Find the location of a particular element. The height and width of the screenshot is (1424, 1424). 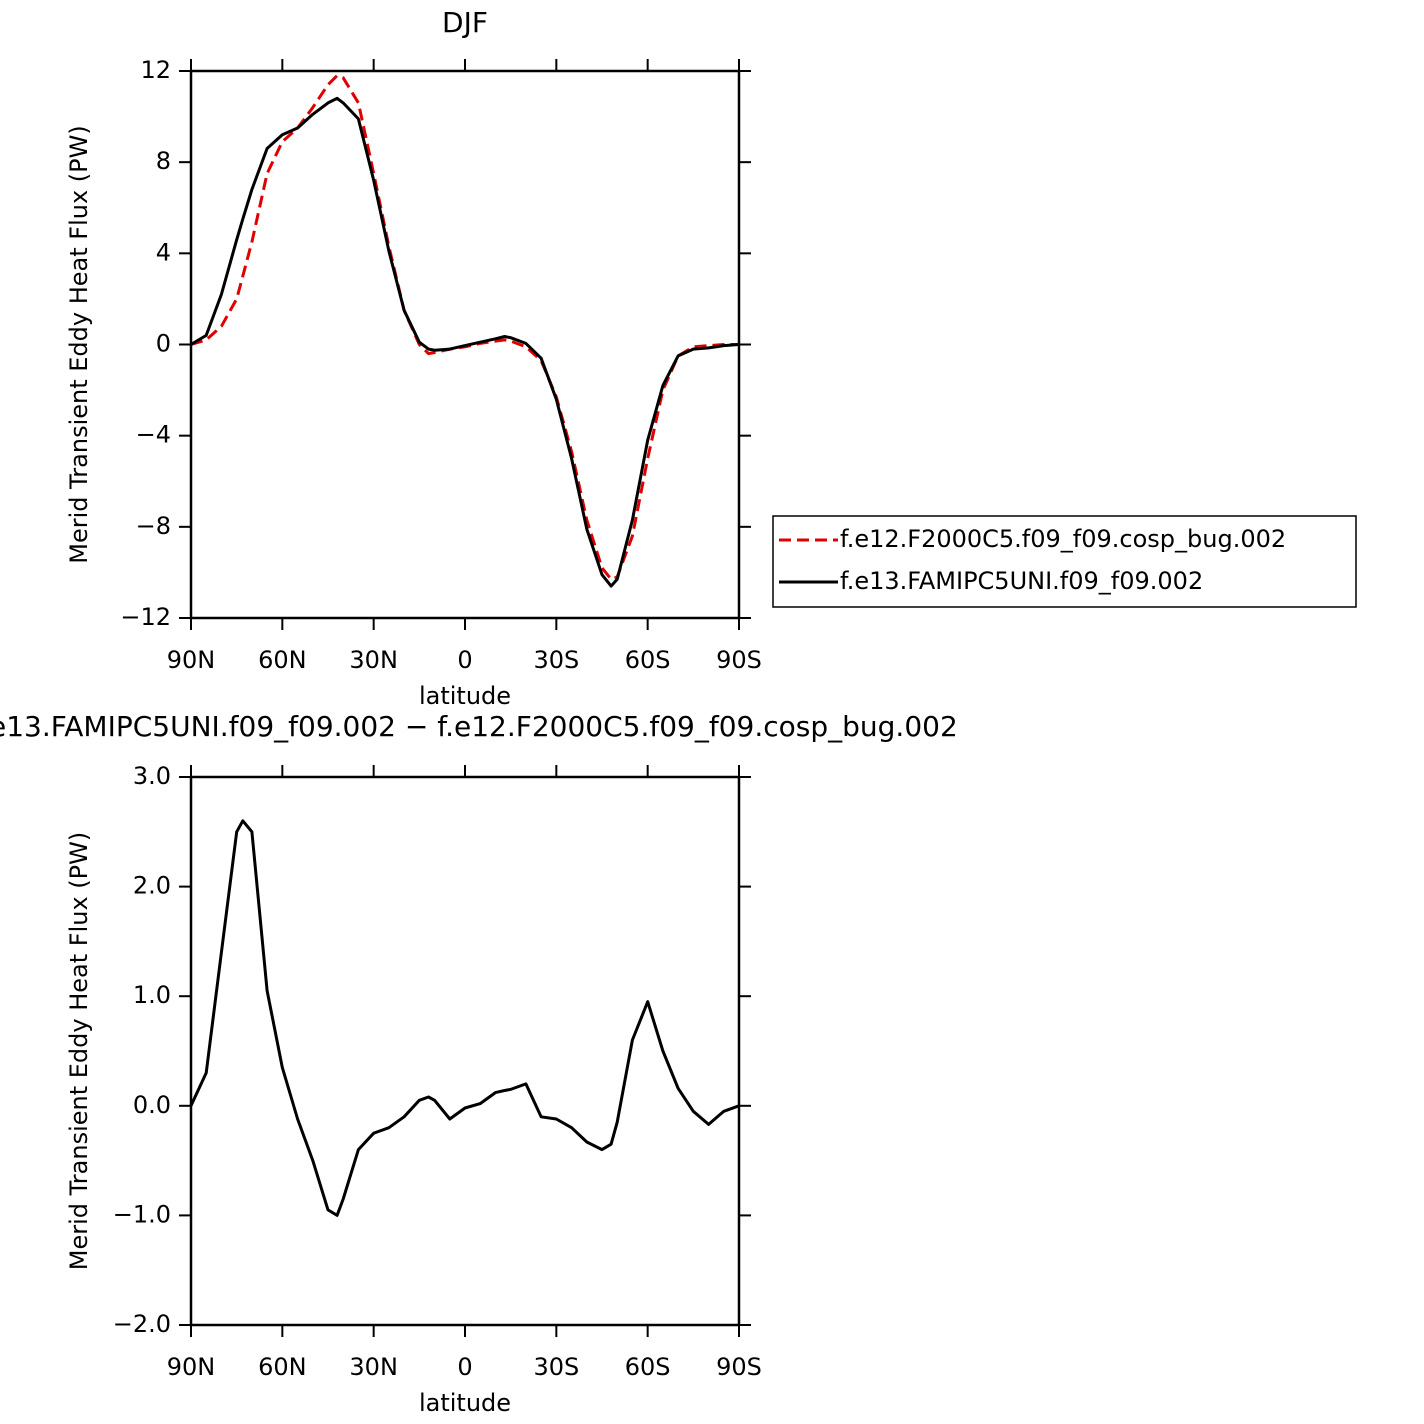

y-tick-label: 0 is located at coordinates (163, 344).